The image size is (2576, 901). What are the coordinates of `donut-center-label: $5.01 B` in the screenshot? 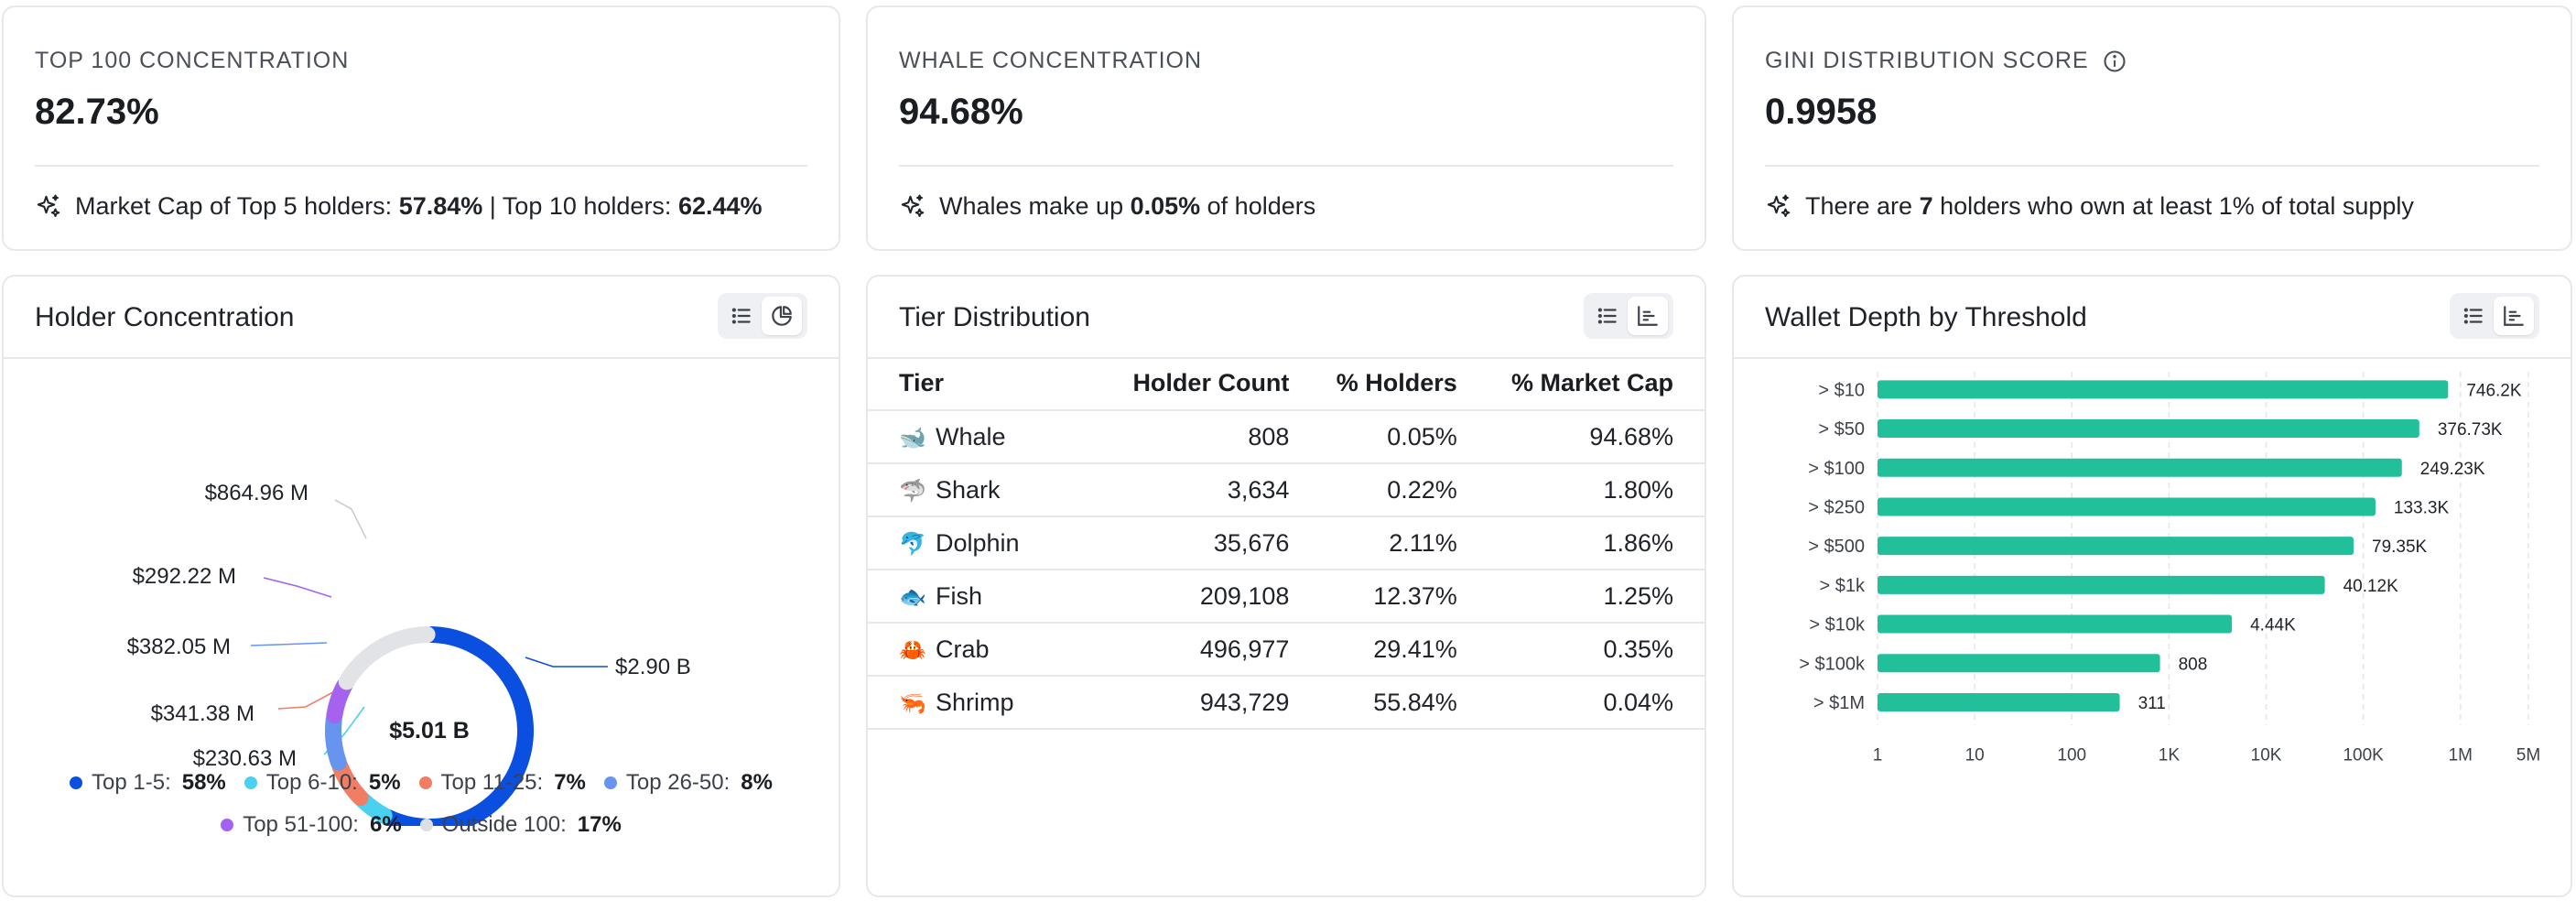 It's located at (430, 731).